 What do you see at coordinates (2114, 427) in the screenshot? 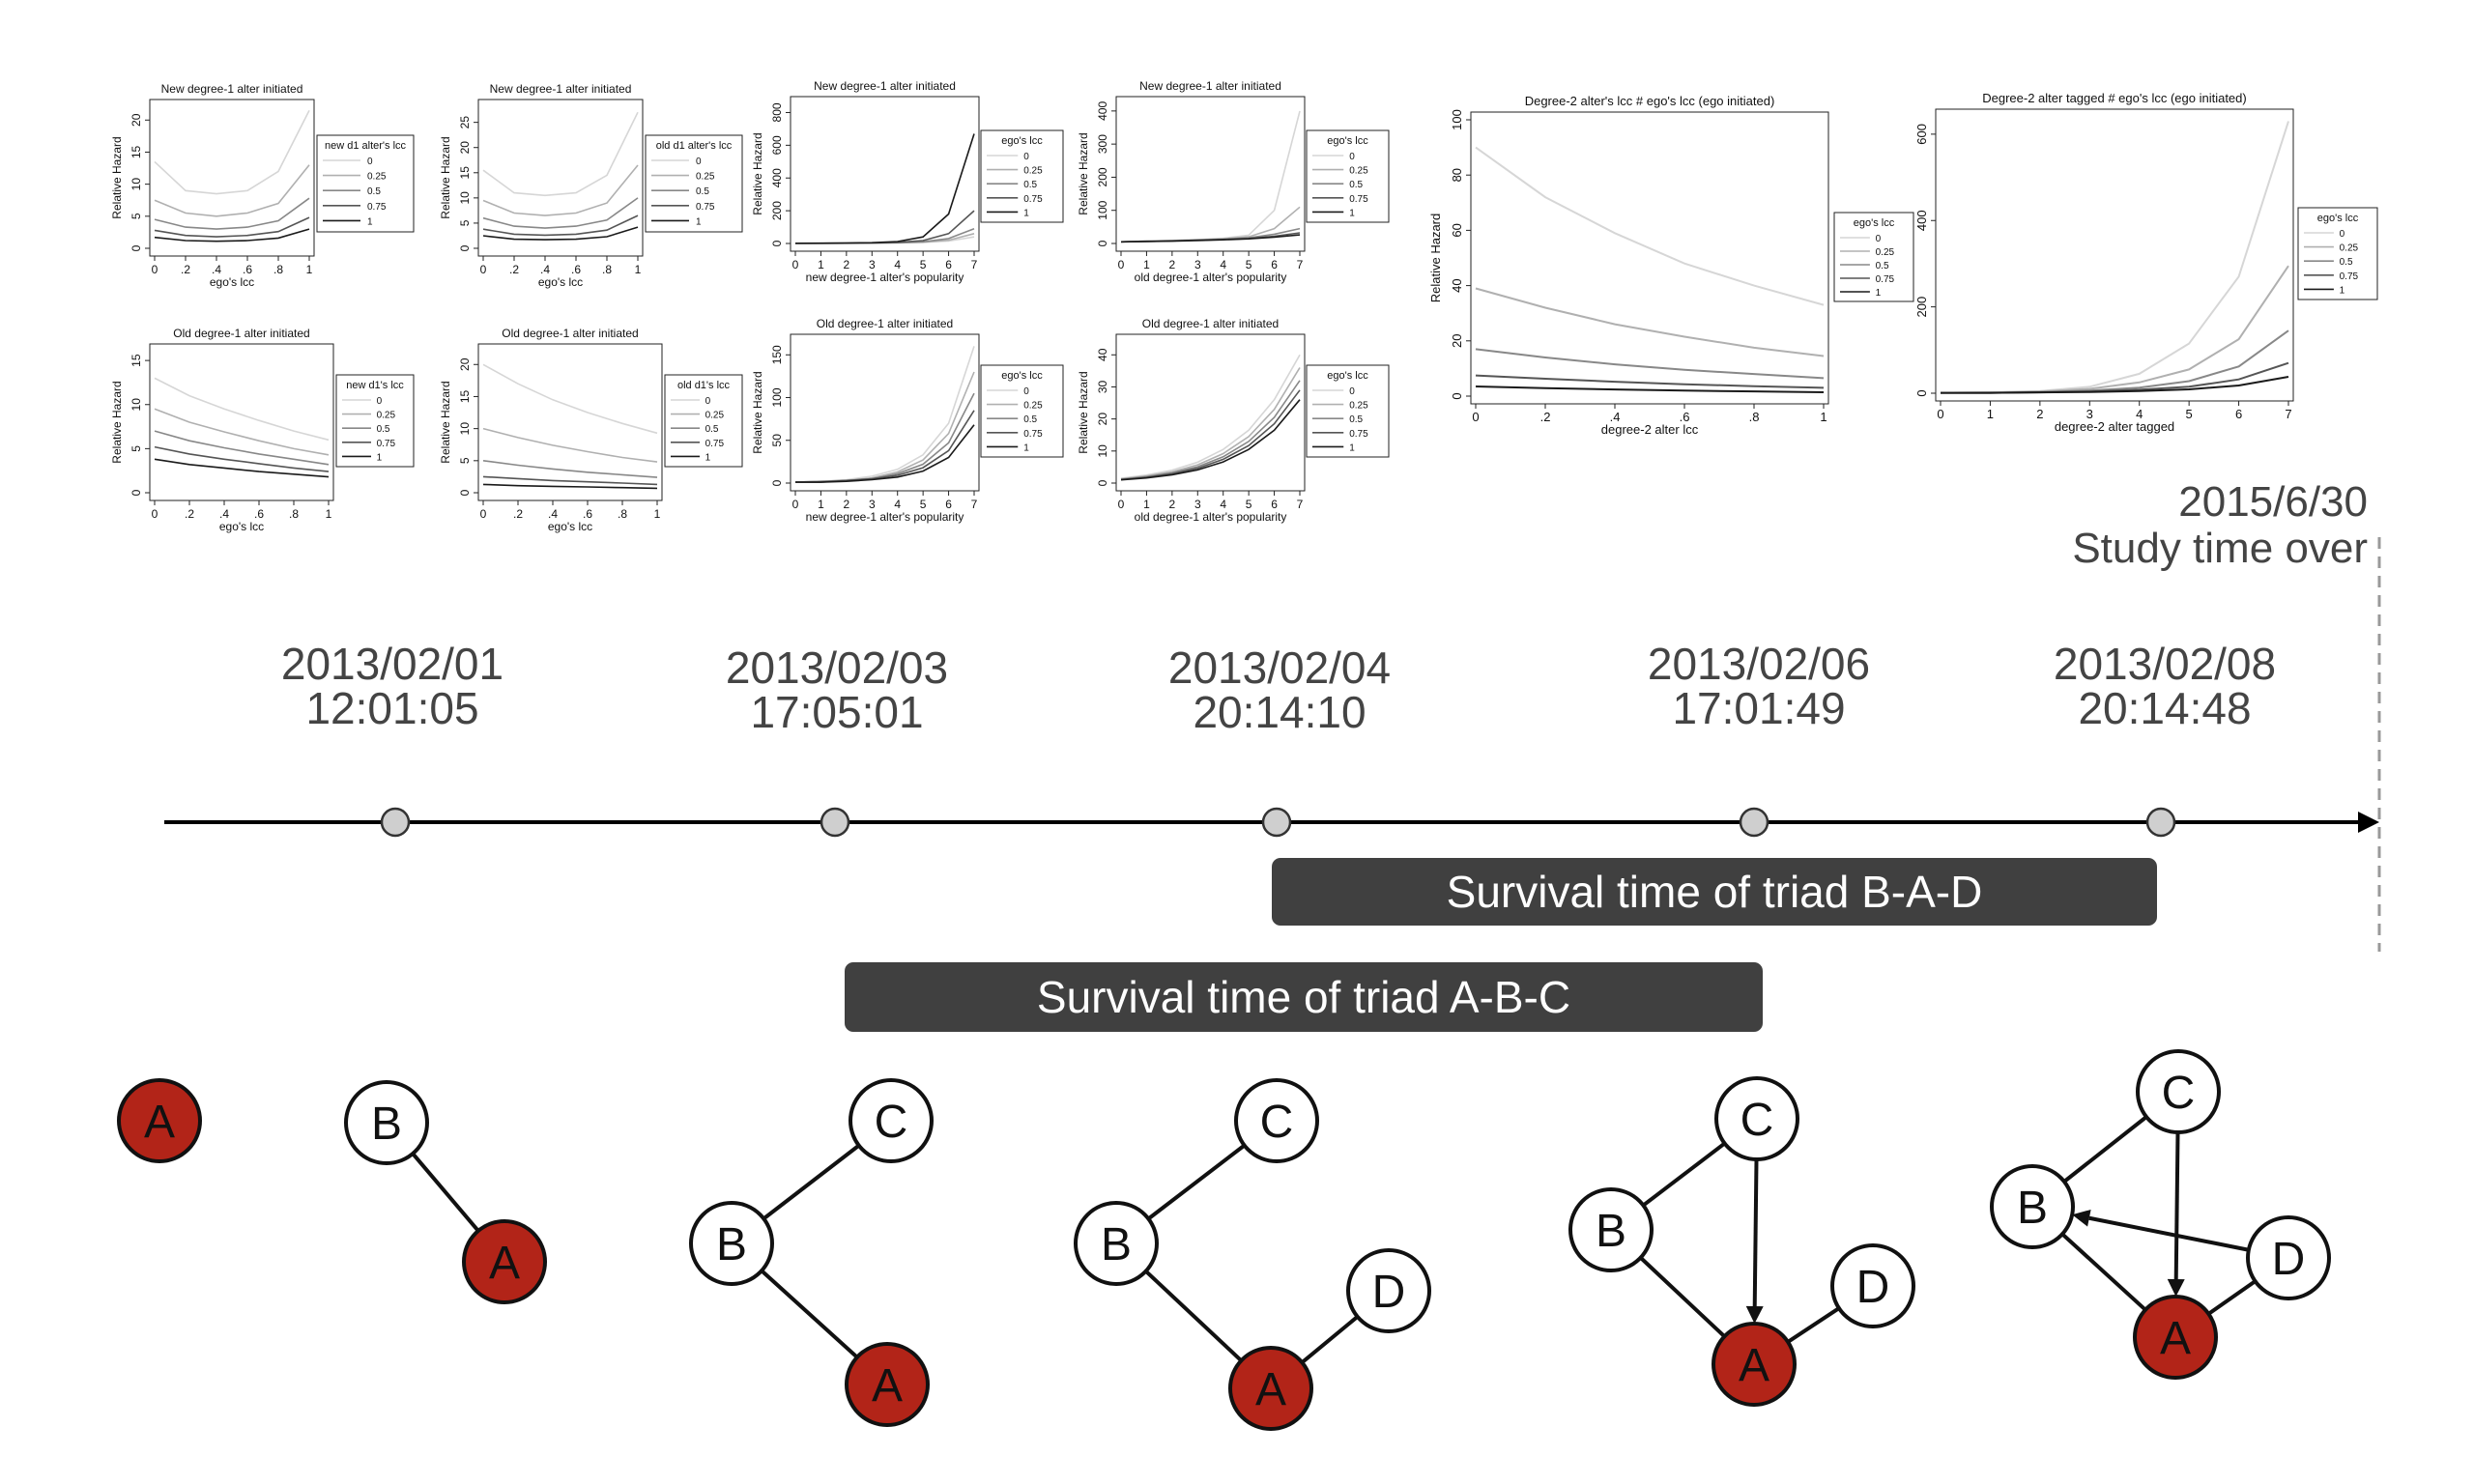
I see `x-axis-label: degree-2 alter tagged` at bounding box center [2114, 427].